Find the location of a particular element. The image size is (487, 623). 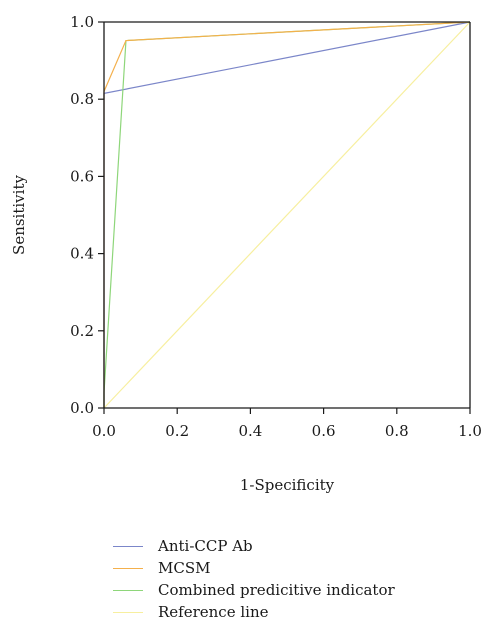

legend-item: Combined predicitive indicator is located at coordinates (254, 590).